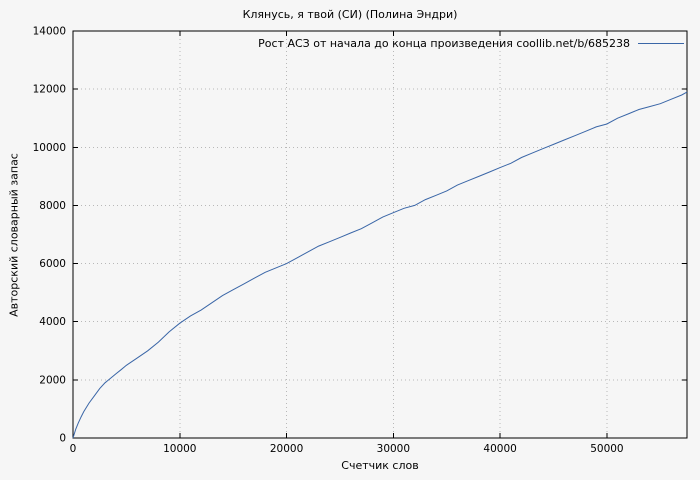  What do you see at coordinates (49, 90) in the screenshot?
I see `svg-text: 12000` at bounding box center [49, 90].